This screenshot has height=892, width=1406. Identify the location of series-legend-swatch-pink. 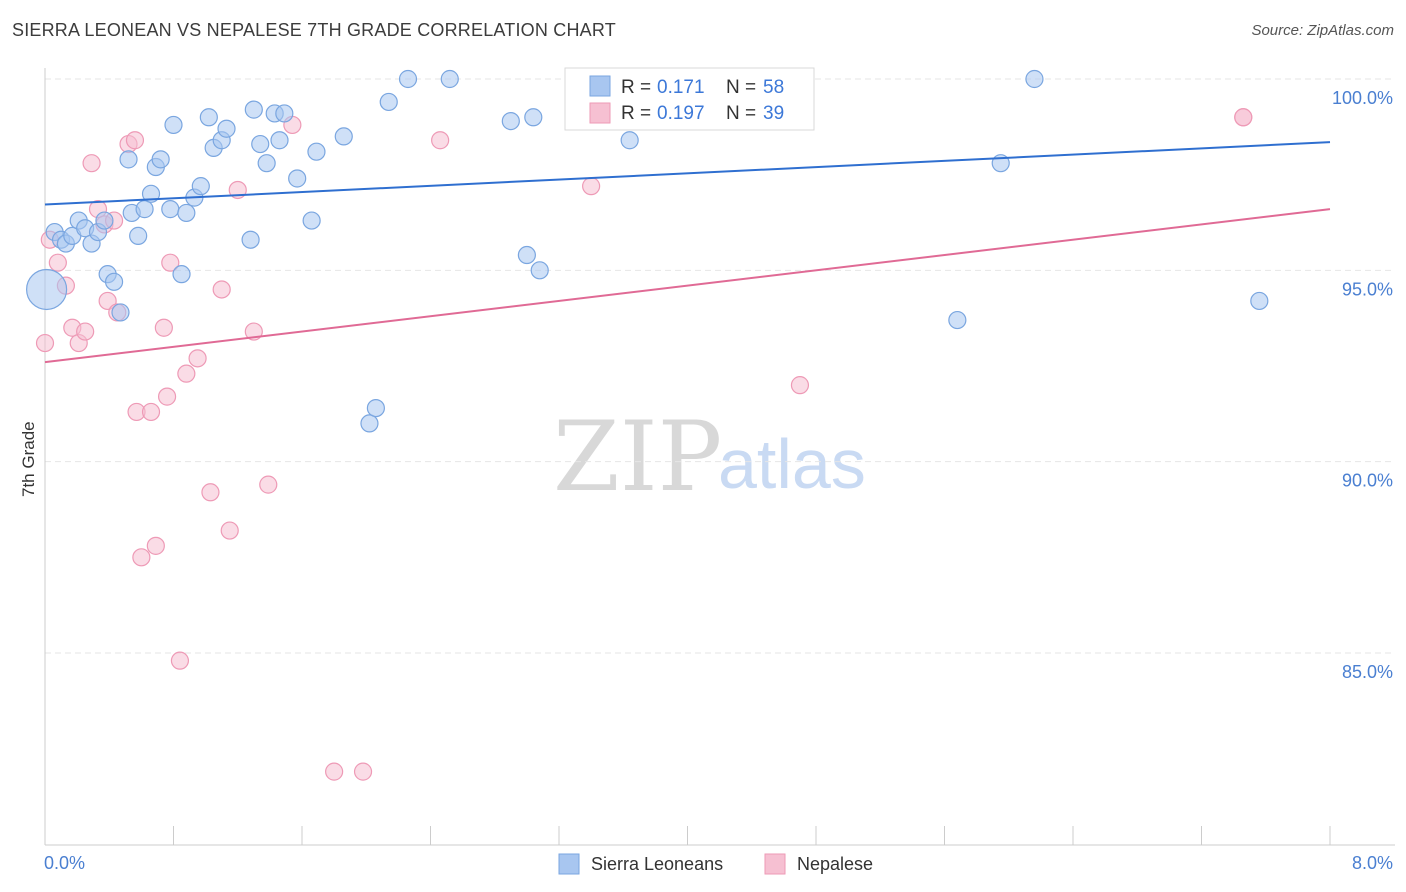
(775, 864).